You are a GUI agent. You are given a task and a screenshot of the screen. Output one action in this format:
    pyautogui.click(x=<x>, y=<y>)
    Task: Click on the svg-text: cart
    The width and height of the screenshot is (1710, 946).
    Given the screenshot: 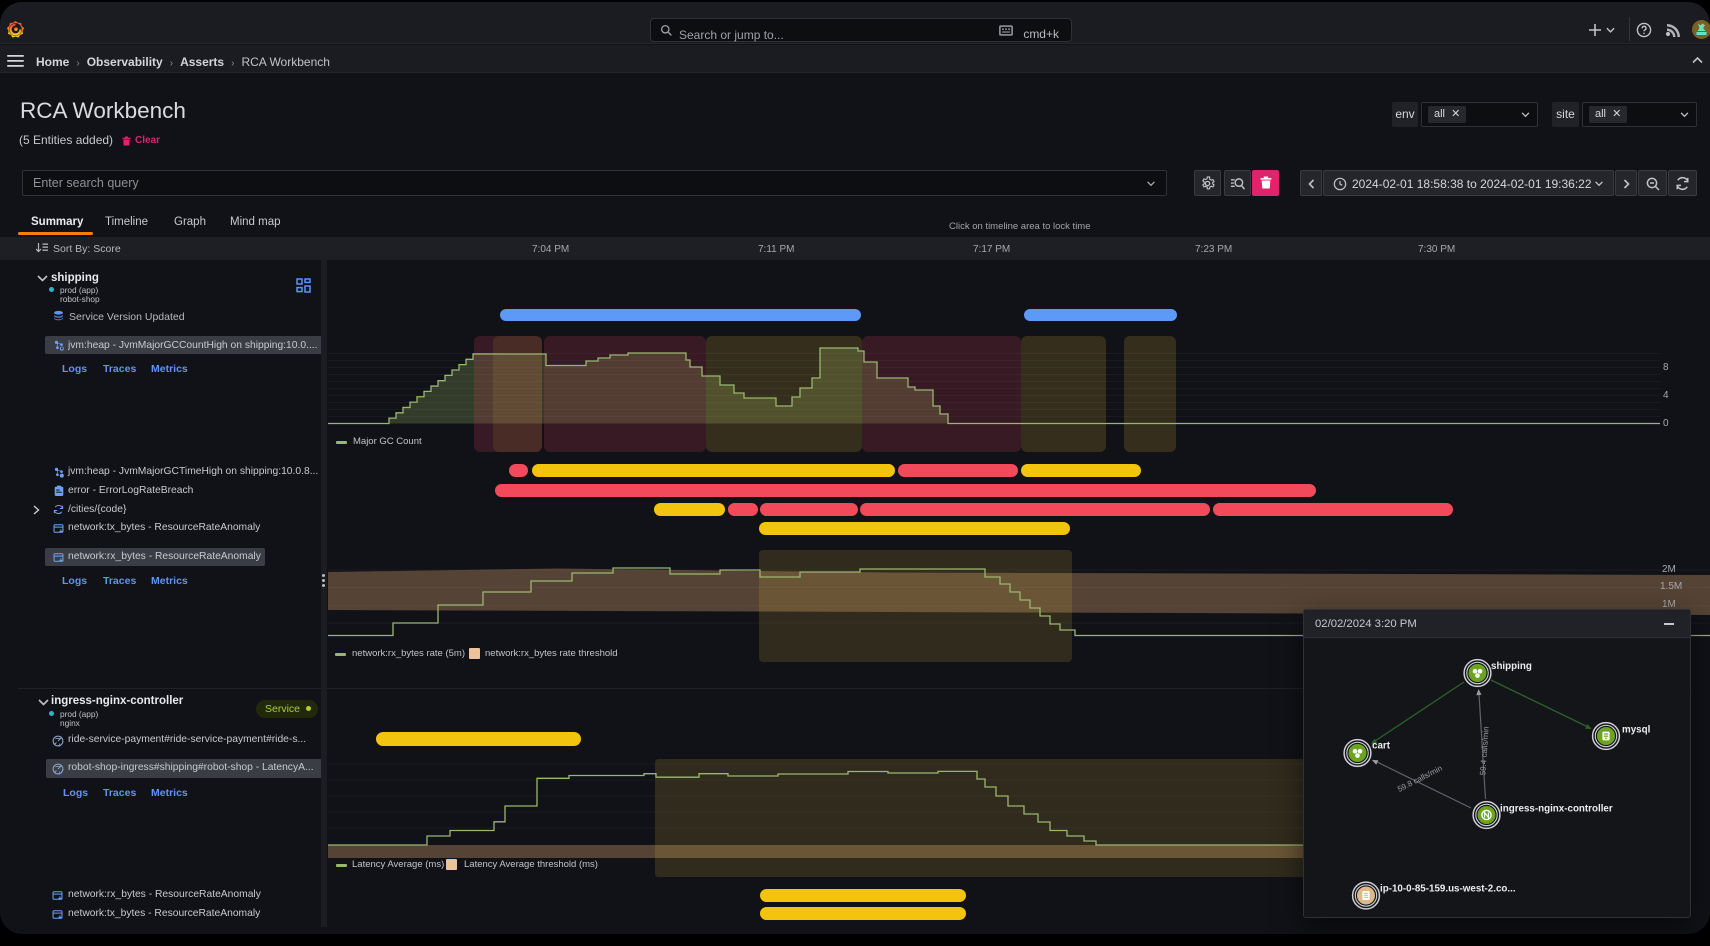 What is the action you would take?
    pyautogui.click(x=1381, y=746)
    